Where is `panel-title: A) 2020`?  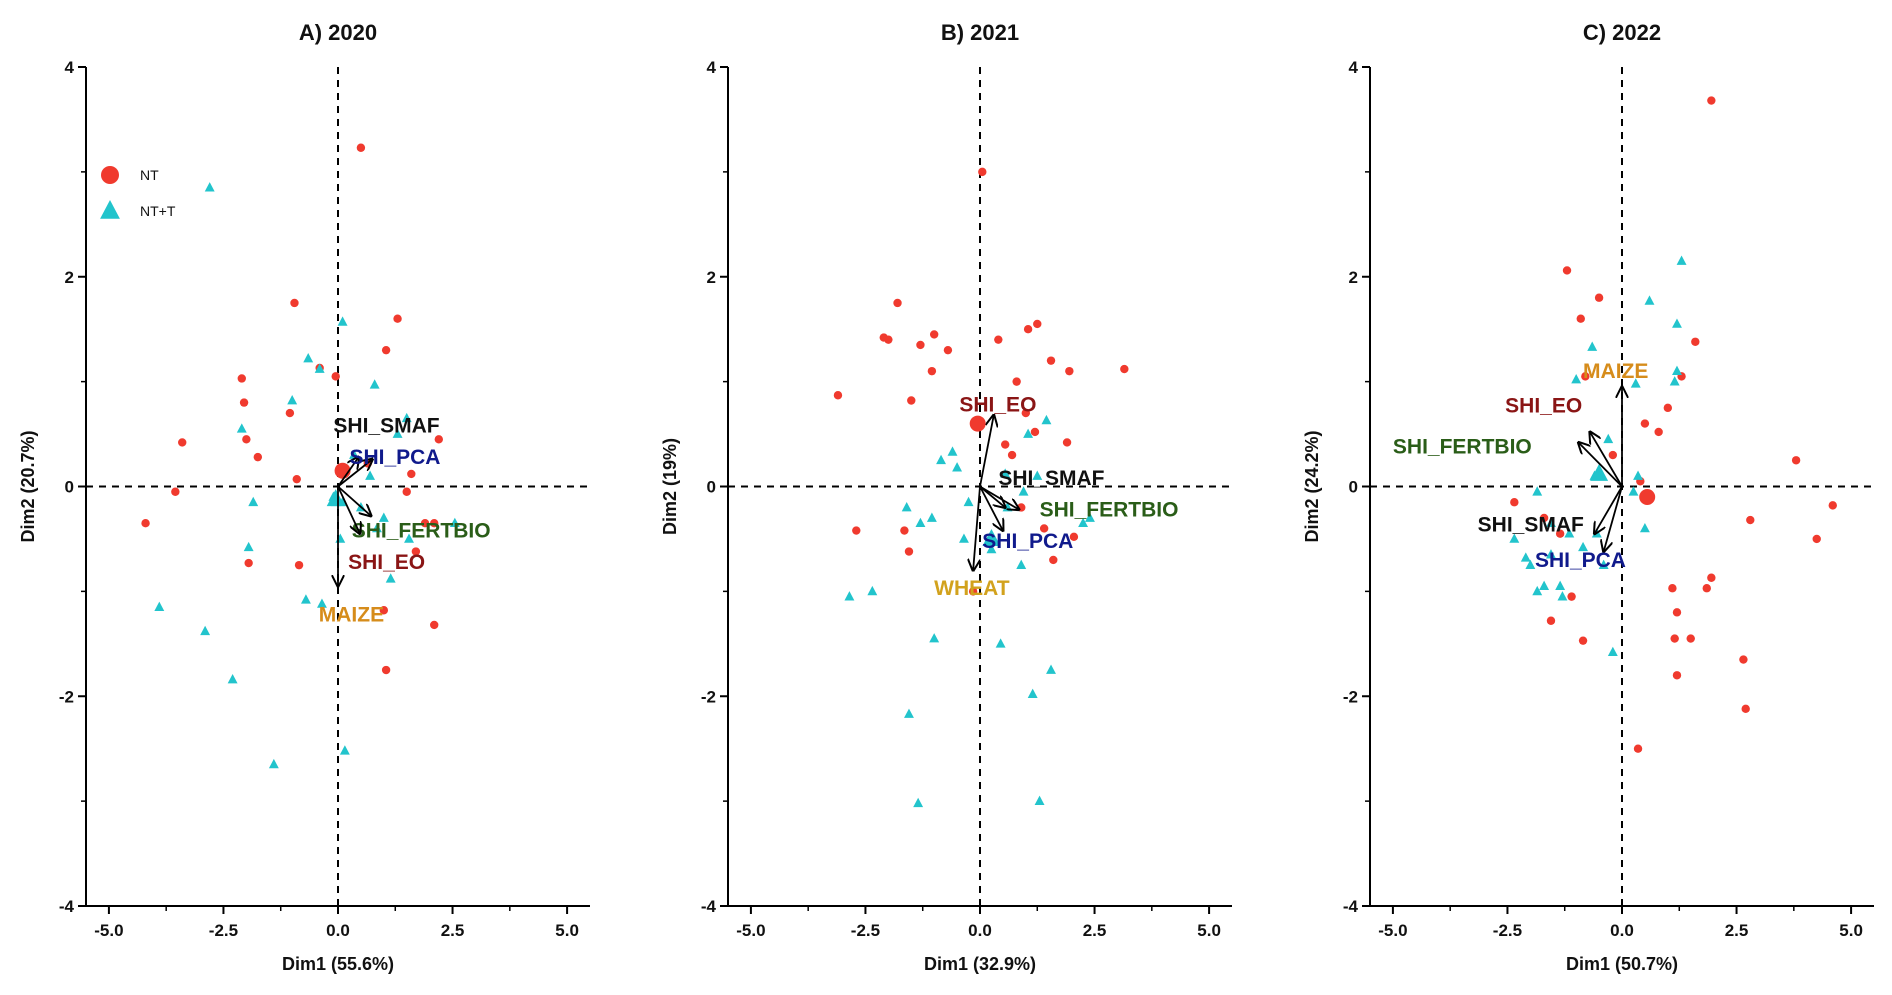 panel-title: A) 2020 is located at coordinates (338, 32).